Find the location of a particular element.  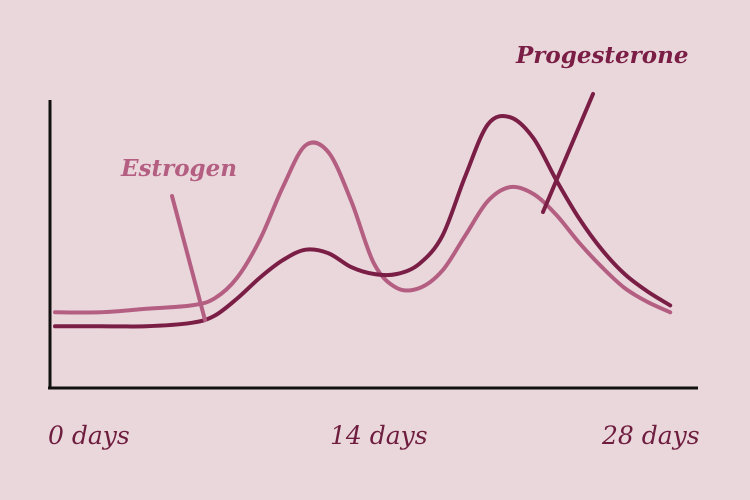

estrogen-pointer-line is located at coordinates (188, 258).